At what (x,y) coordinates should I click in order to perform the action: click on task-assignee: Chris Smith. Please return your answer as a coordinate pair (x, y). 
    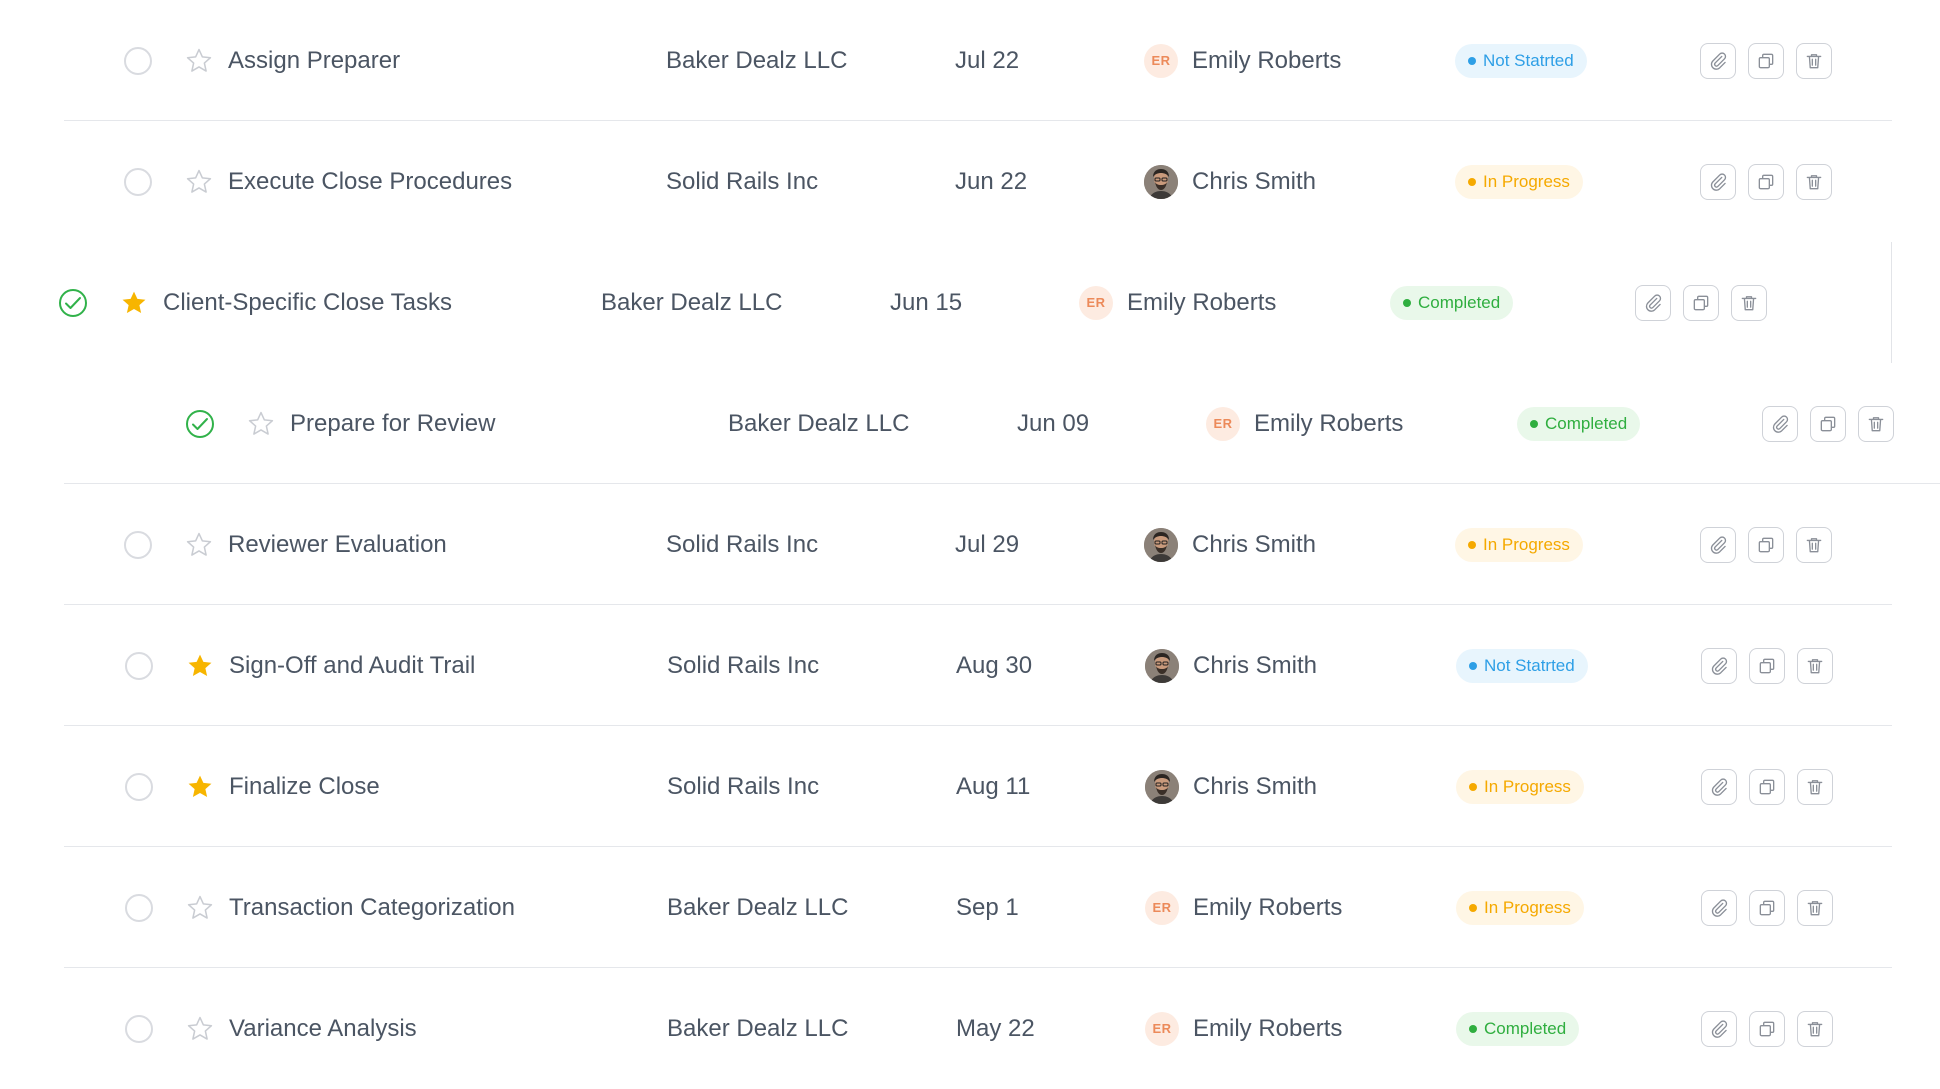
    Looking at the image, I should click on (1230, 544).